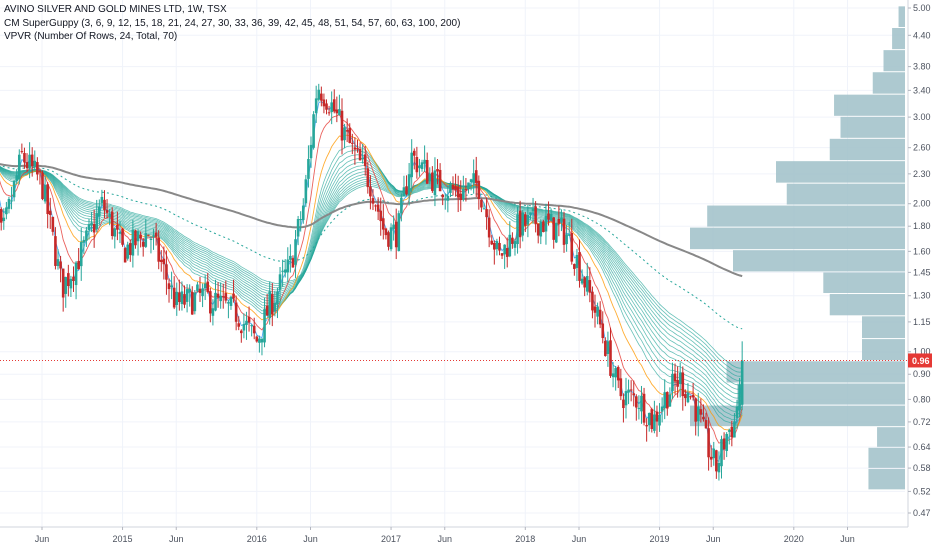 The image size is (932, 550). What do you see at coordinates (922, 399) in the screenshot?
I see `y-tick-label: 0.80` at bounding box center [922, 399].